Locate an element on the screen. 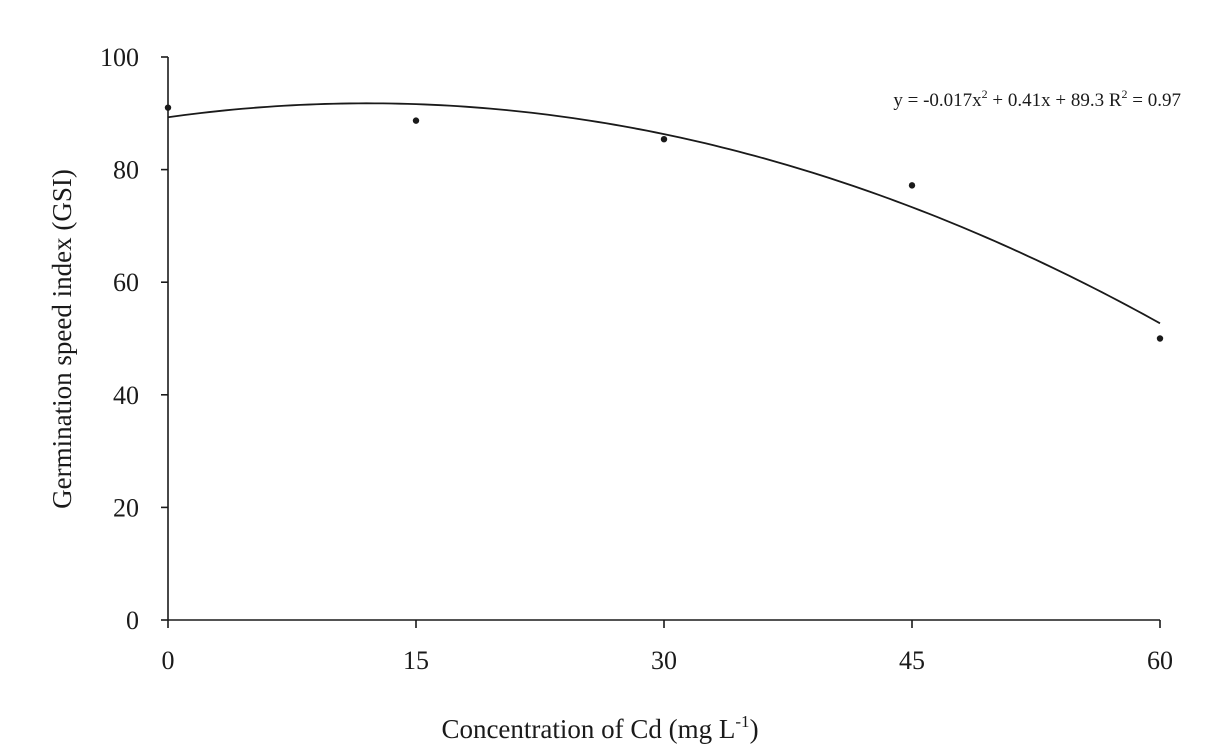 This screenshot has width=1206, height=750. regression-equation: y = -0.017x2 + 0.41x + 89.3 R2 = 0.97 is located at coordinates (1037, 99).